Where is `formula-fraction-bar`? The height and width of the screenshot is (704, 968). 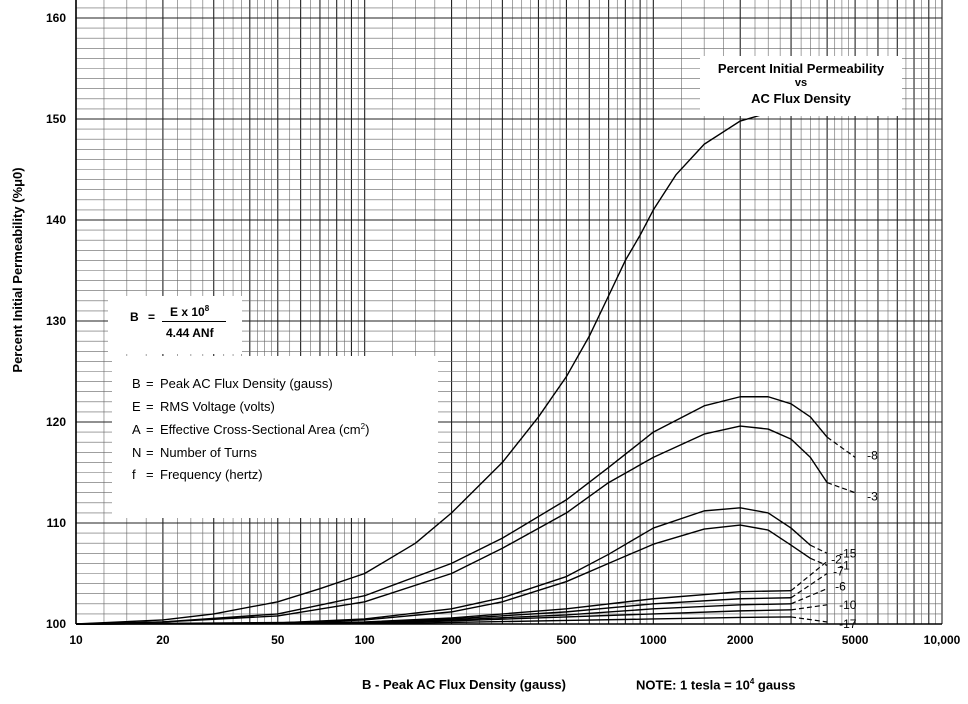 formula-fraction-bar is located at coordinates (194, 321).